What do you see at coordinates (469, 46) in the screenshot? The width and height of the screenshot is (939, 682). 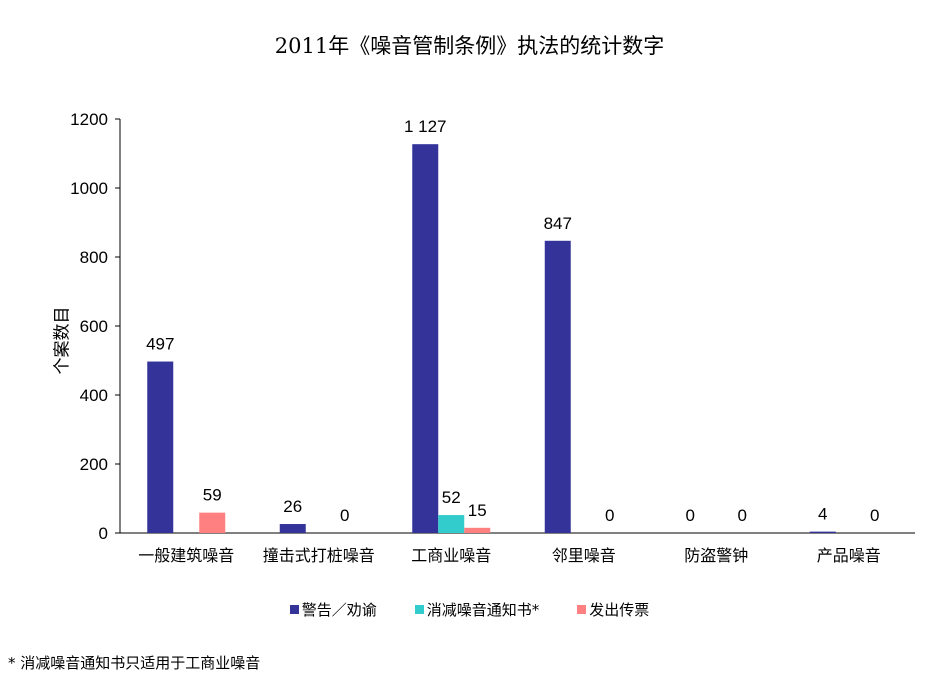 I see `chart-title: 2011年《噪音管制条例》执法的统计数字` at bounding box center [469, 46].